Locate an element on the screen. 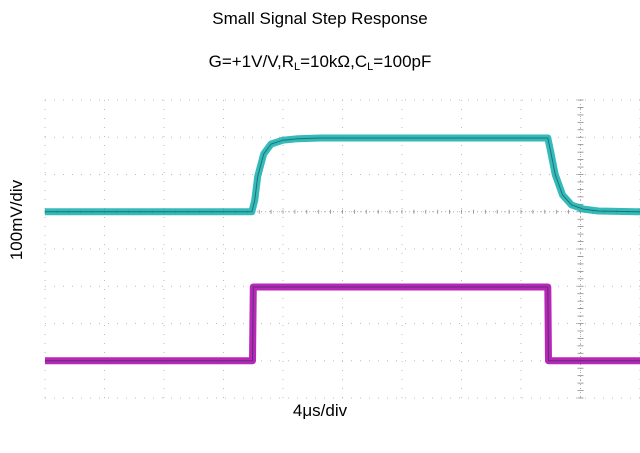 Image resolution: width=640 pixels, height=453 pixels. x-axis-label: 4μs/div is located at coordinates (320, 410).